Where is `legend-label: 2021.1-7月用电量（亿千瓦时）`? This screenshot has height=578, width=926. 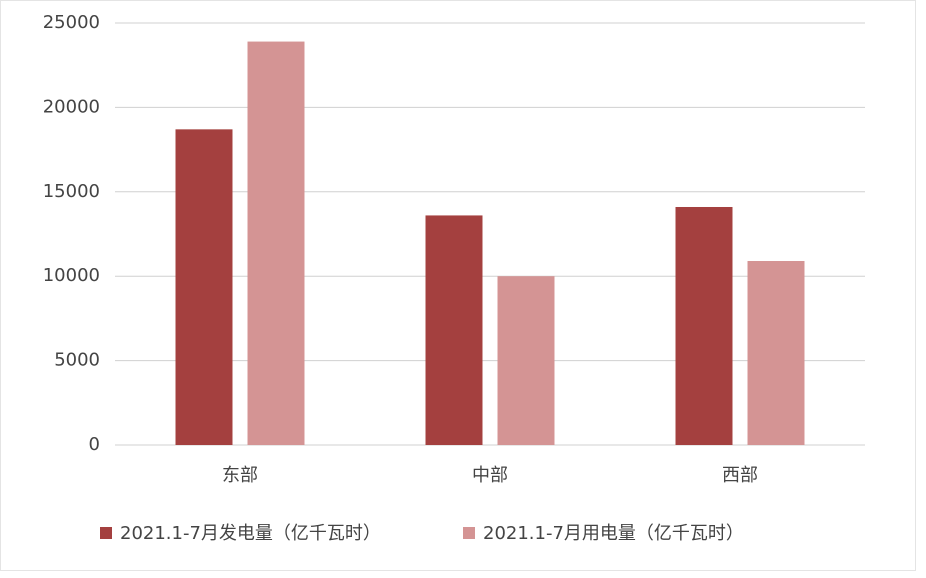 legend-label: 2021.1-7月用电量（亿千瓦时） is located at coordinates (613, 533).